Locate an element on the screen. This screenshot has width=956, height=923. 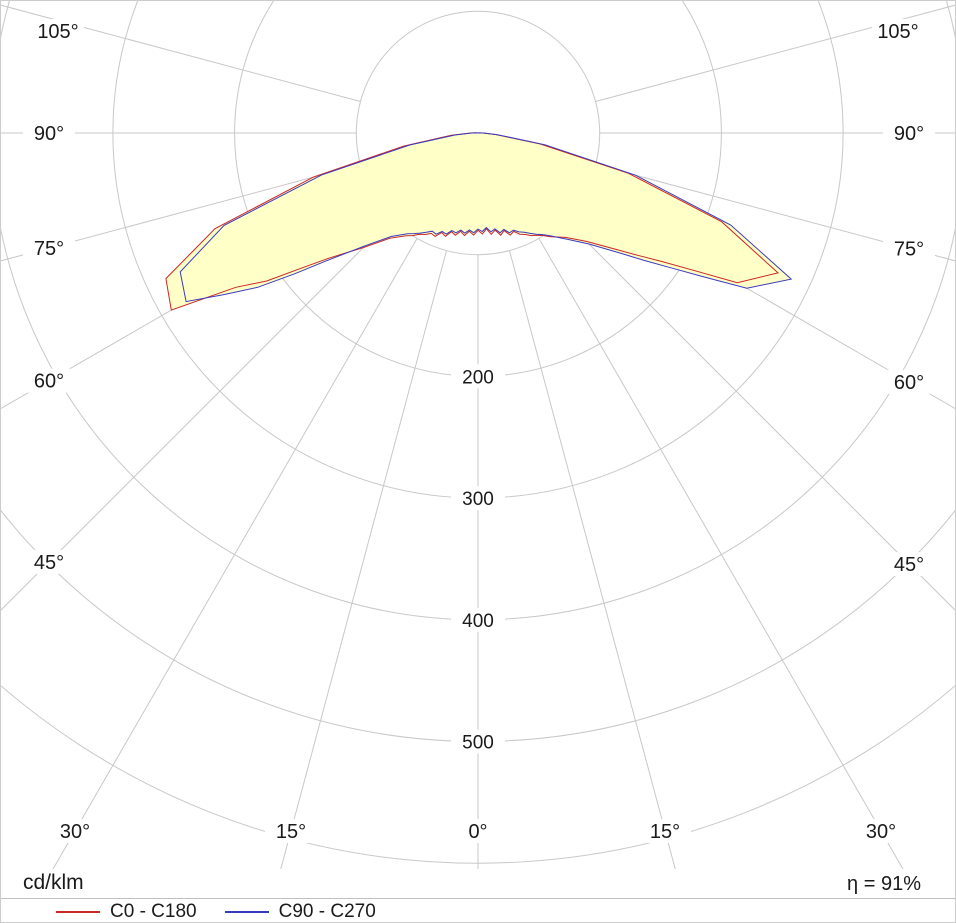
radial-tick-label: 500 is located at coordinates (478, 743).